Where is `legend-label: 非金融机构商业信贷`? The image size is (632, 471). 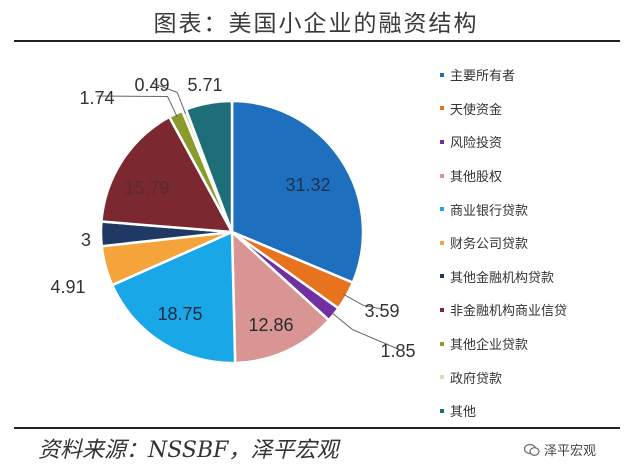
legend-label: 非金融机构商业信贷 is located at coordinates (509, 312).